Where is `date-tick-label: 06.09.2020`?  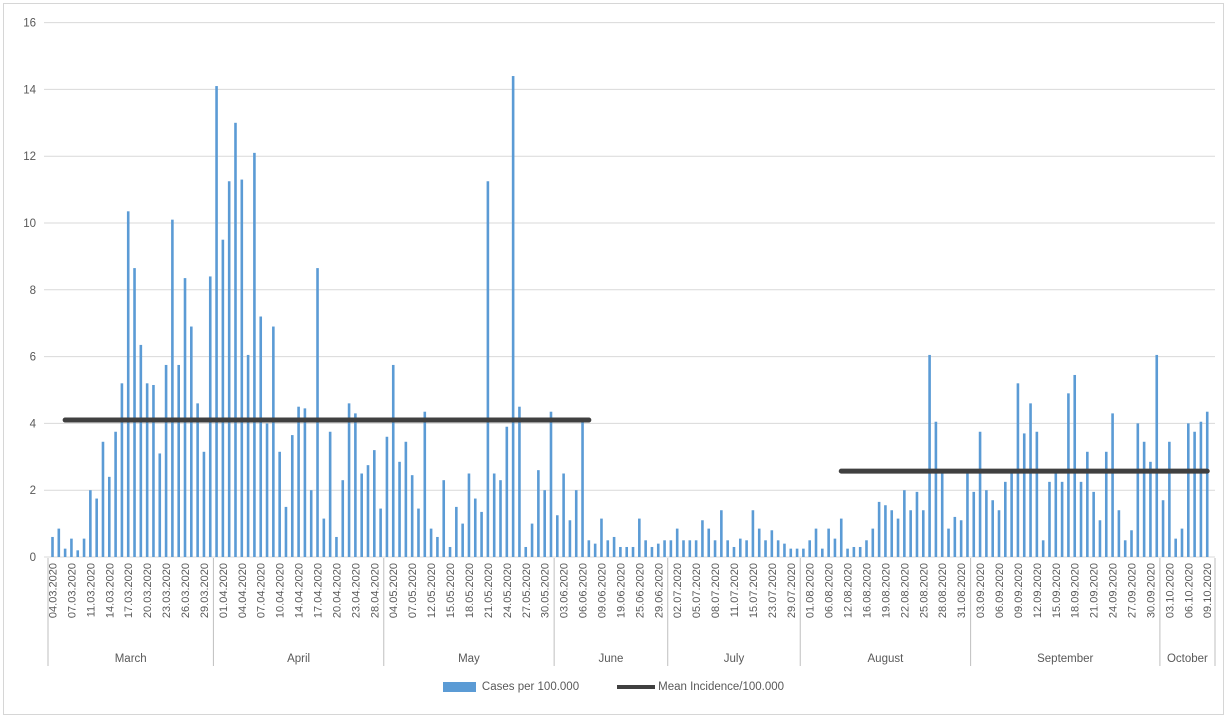 date-tick-label: 06.09.2020 is located at coordinates (1000, 590).